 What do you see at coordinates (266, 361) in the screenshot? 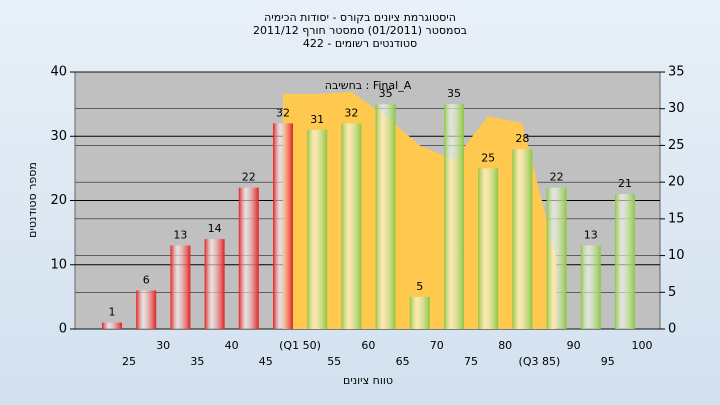
I see `x-tick-label: 45` at bounding box center [266, 361].